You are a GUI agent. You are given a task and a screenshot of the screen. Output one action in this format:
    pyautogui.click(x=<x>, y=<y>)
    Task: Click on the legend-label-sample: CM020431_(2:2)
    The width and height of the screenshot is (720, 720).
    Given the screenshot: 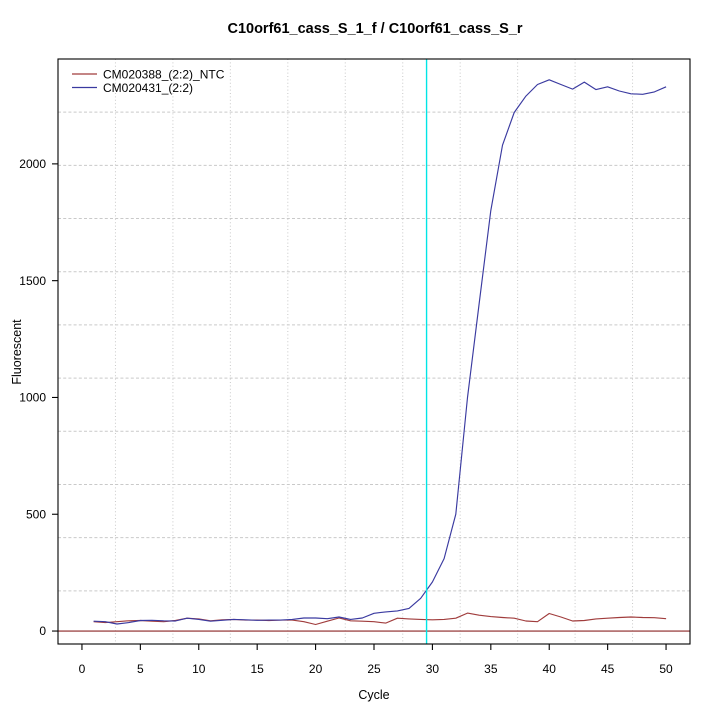 What is the action you would take?
    pyautogui.click(x=148, y=88)
    